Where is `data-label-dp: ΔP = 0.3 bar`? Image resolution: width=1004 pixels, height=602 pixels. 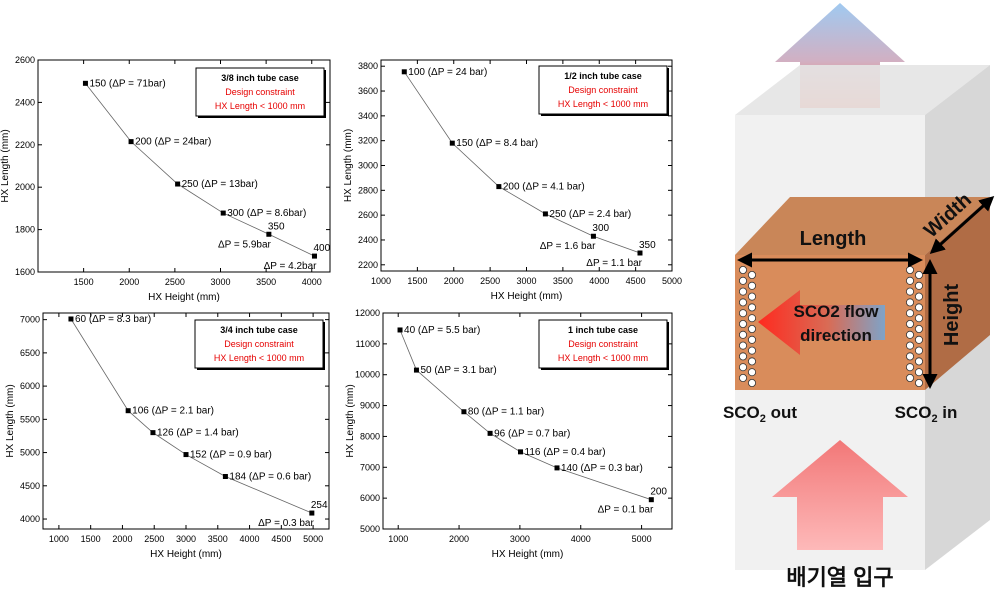
data-label-dp: ΔP = 0.3 bar is located at coordinates (286, 523).